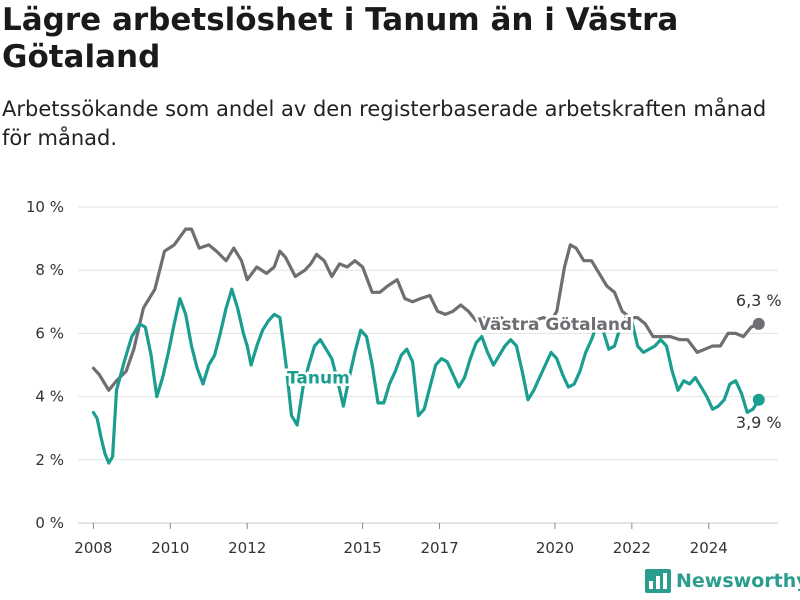 This screenshot has height=600, width=800. What do you see at coordinates (363, 548) in the screenshot?
I see `x-tick-label: 2015` at bounding box center [363, 548].